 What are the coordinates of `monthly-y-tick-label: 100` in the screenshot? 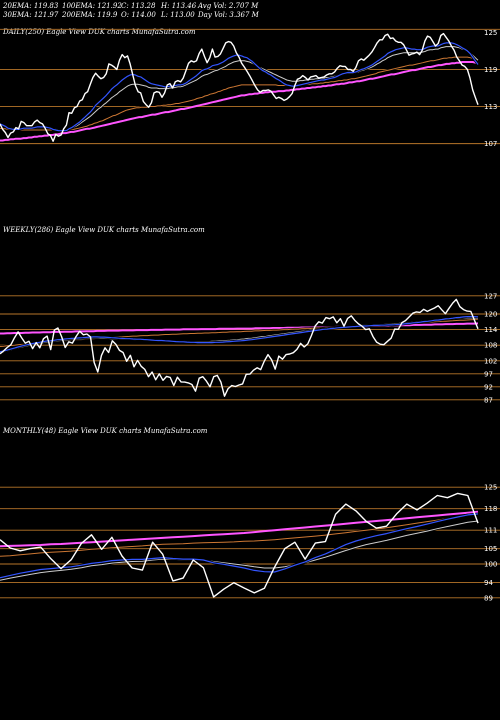 It's located at (490, 565).